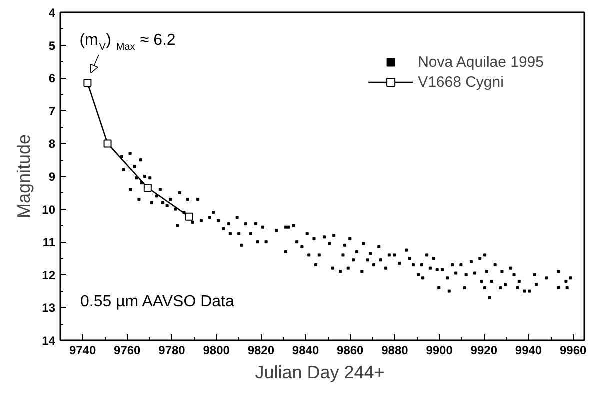  Describe the element at coordinates (481, 62) in the screenshot. I see `legend-label: Nova Aquilae 1995` at that location.